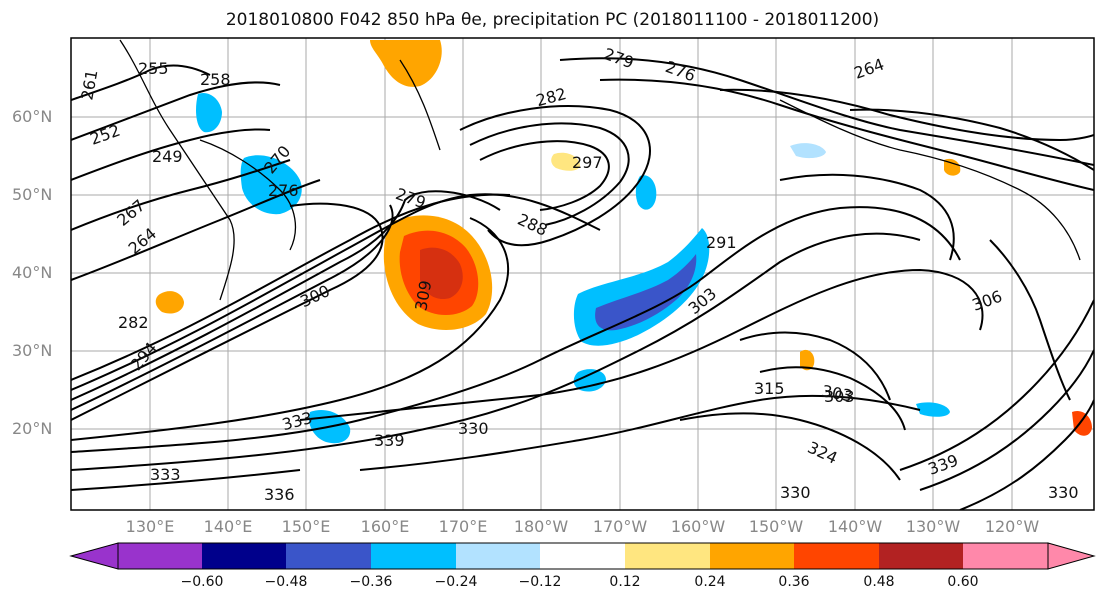 This screenshot has height=603, width=1105. I want to click on contour-label: 249, so click(167, 156).